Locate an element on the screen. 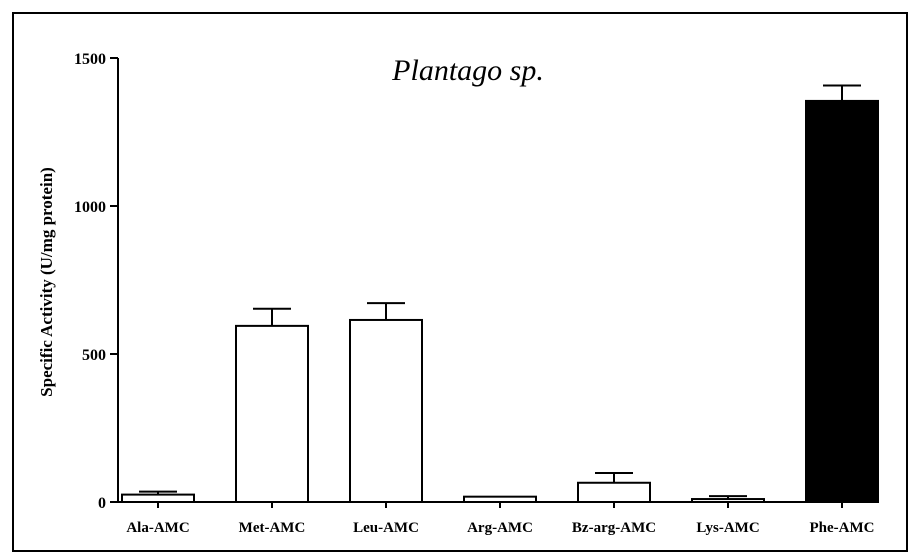 This screenshot has height=552, width=912. y-tick-label: 0 is located at coordinates (102, 503).